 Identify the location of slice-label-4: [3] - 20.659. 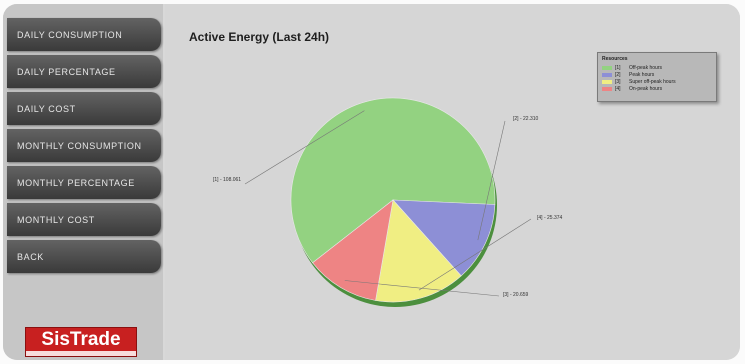
(516, 295).